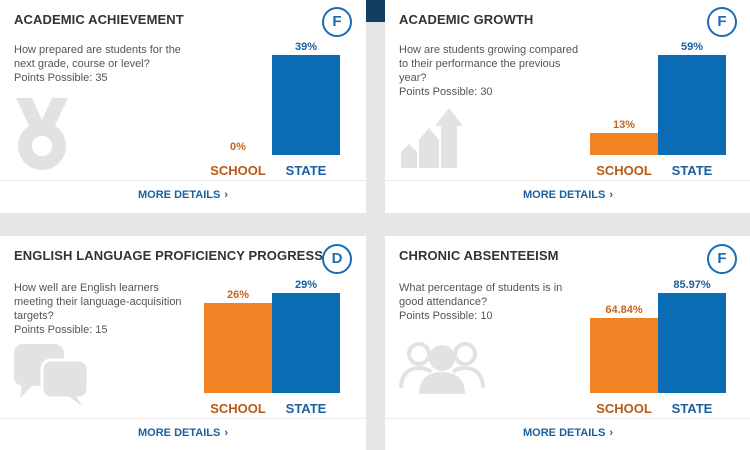  What do you see at coordinates (61, 330) in the screenshot?
I see `points-possible: Points Possible: 15` at bounding box center [61, 330].